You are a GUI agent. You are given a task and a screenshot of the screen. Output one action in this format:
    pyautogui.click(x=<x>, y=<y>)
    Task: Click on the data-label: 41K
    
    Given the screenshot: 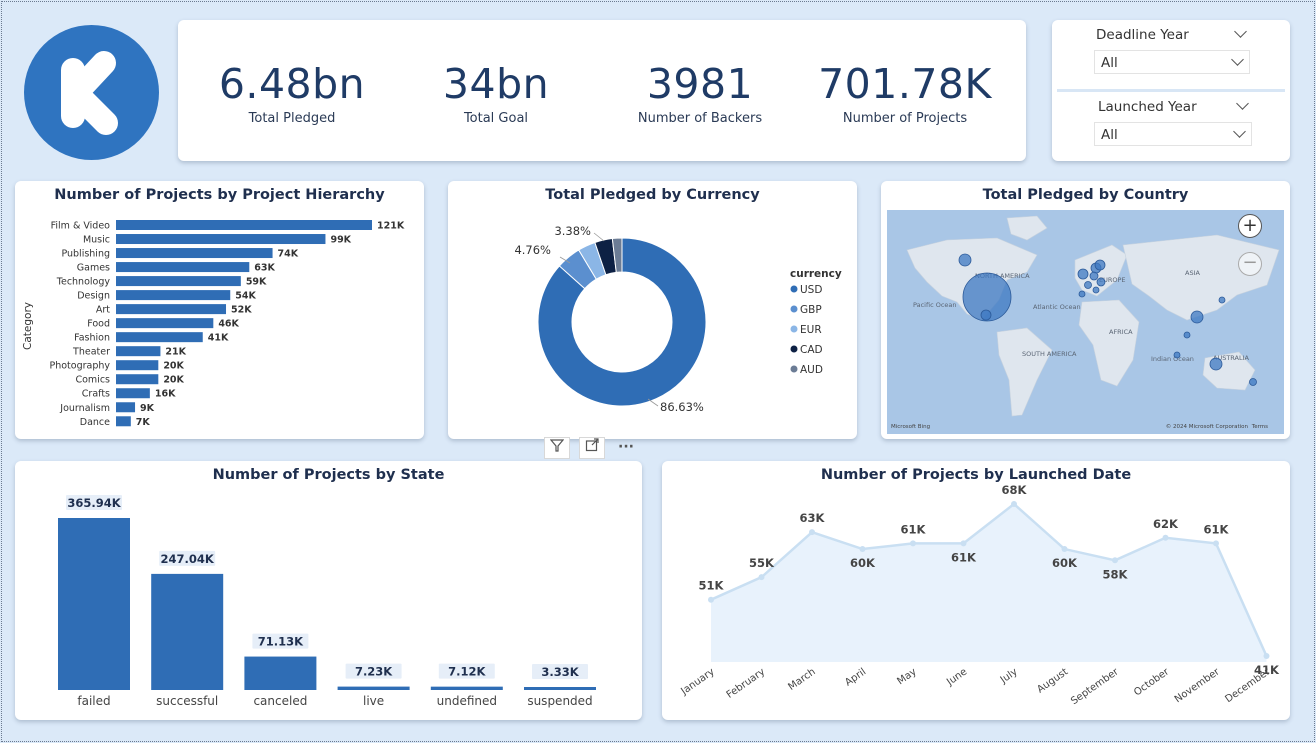 What is the action you would take?
    pyautogui.click(x=218, y=338)
    